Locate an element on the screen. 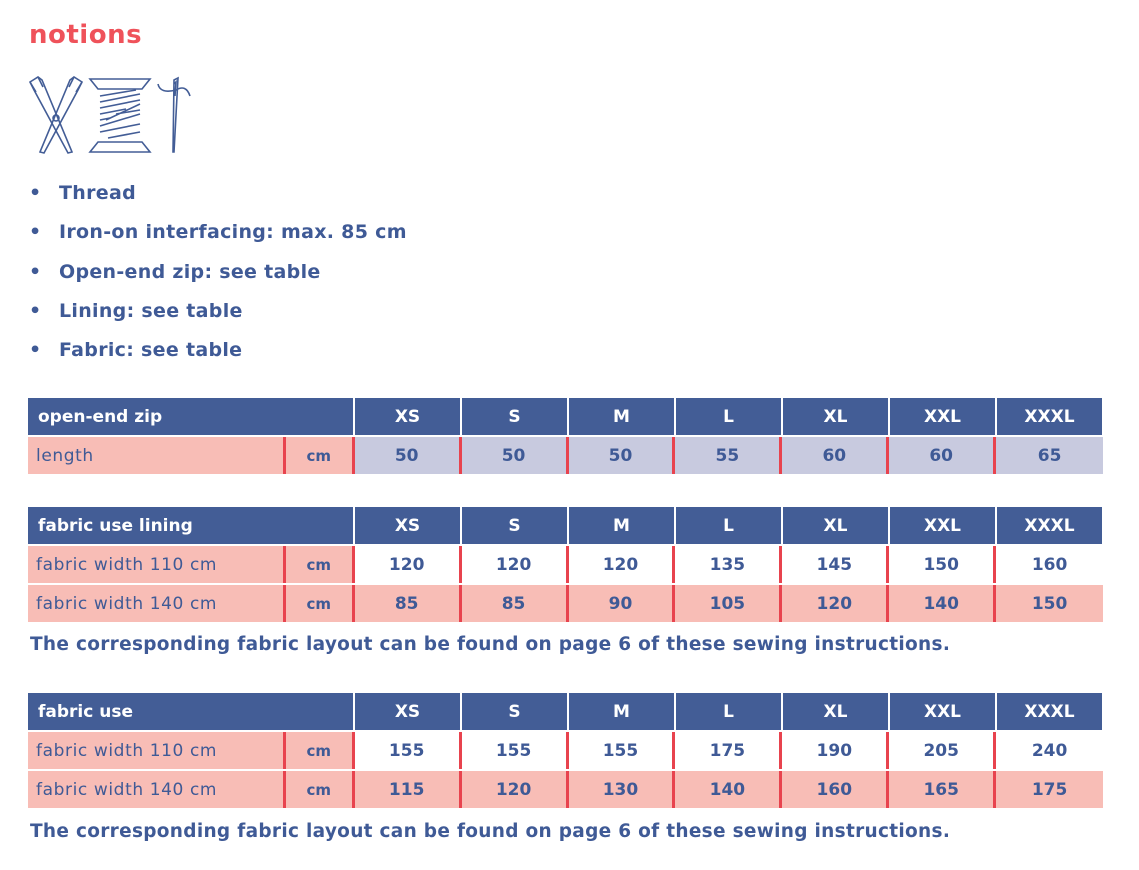 The image size is (1139, 870). list-item: • Lining: see table is located at coordinates (218, 319).